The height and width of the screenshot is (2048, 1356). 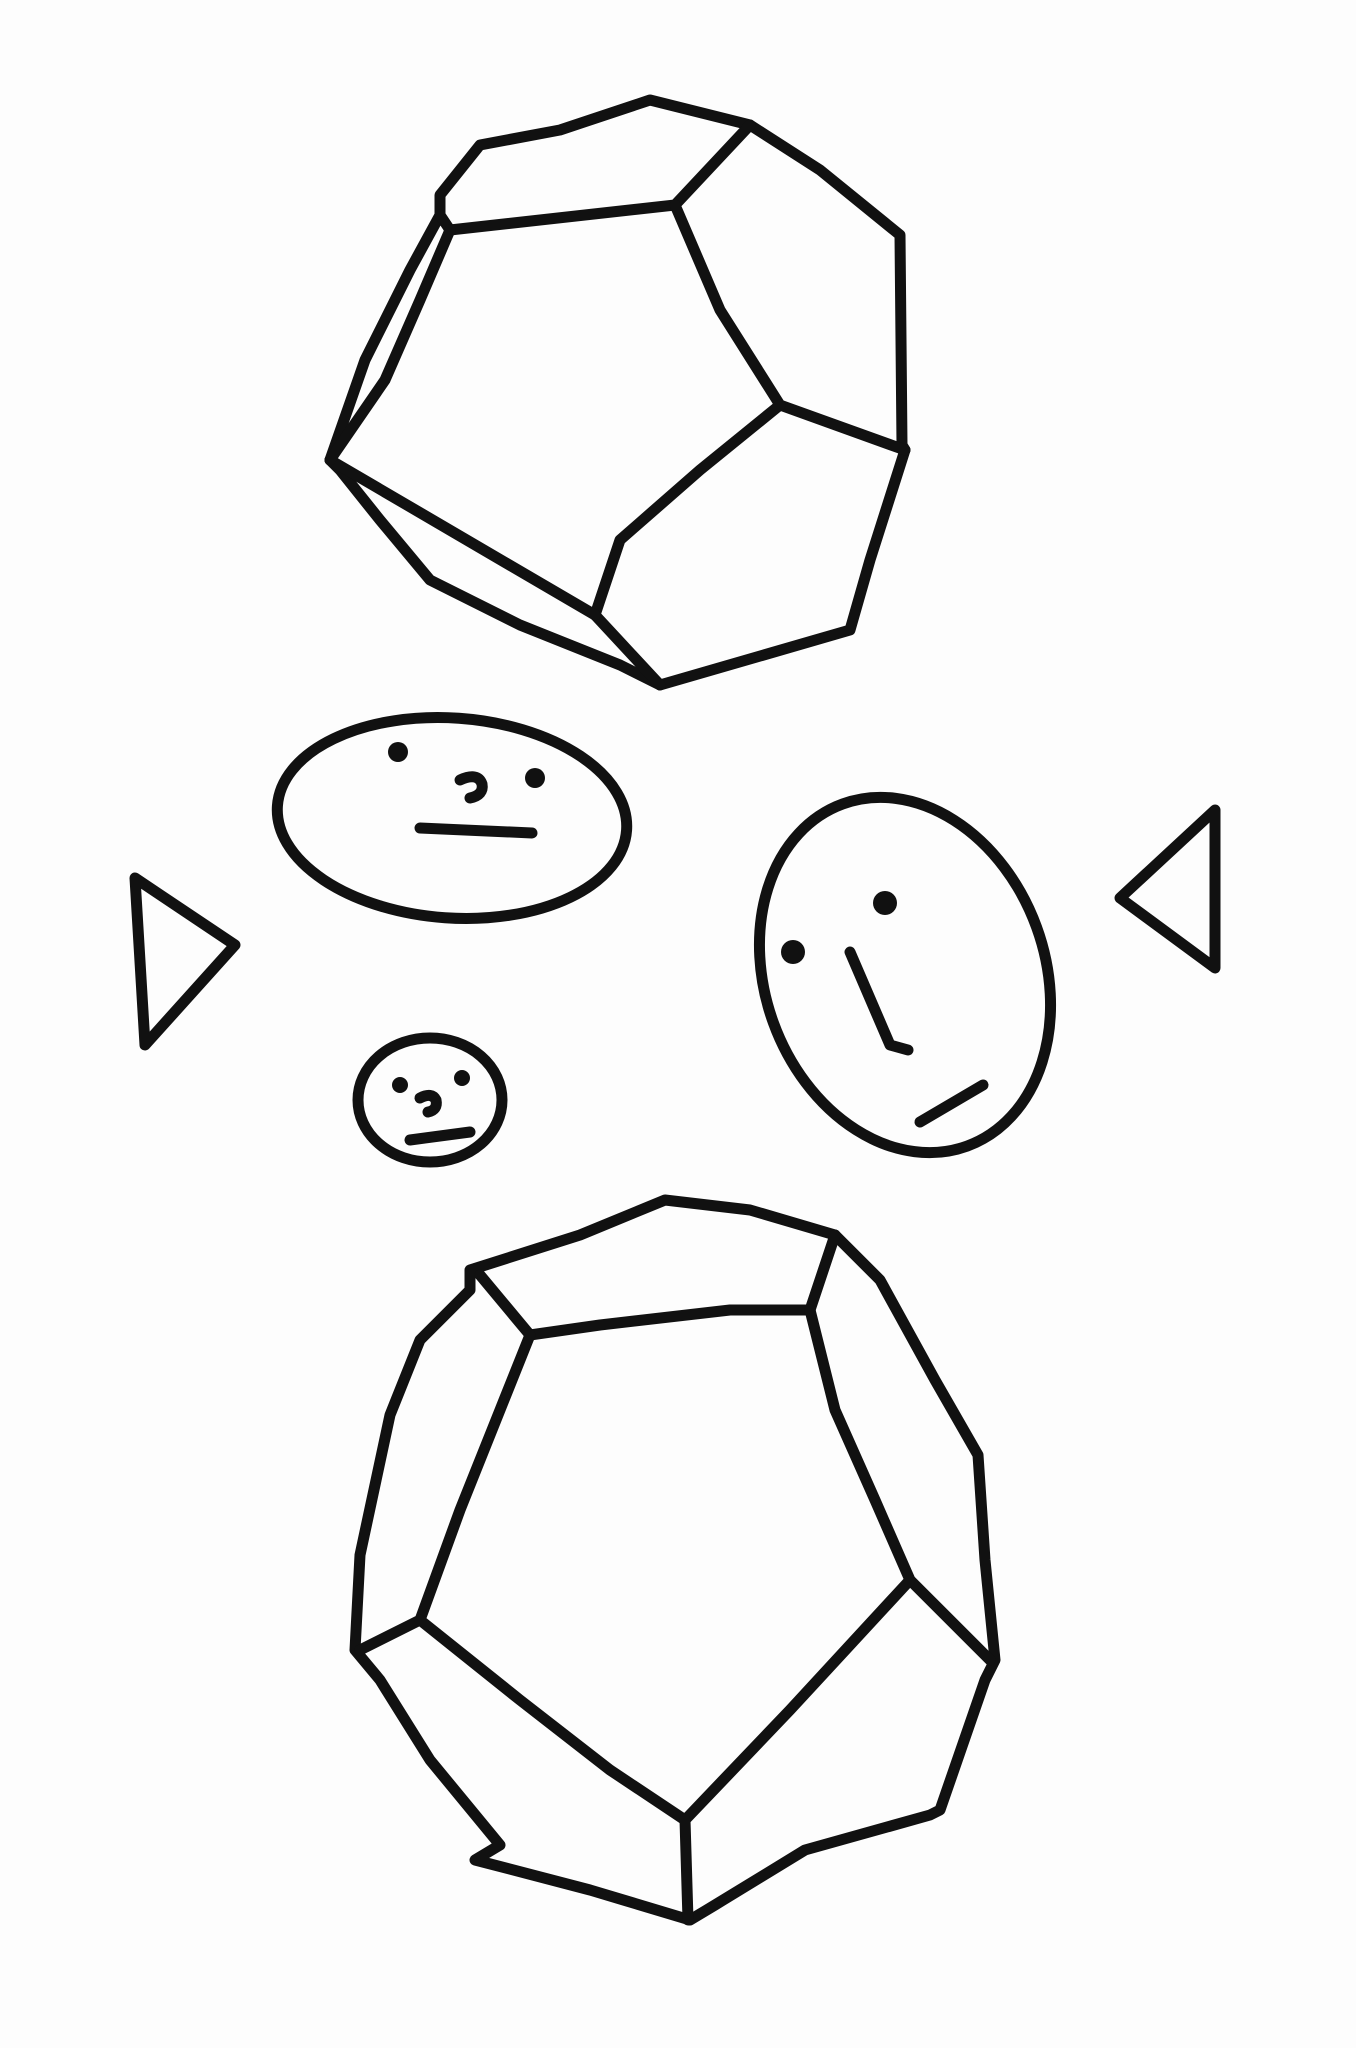 I want to click on small-face-mouth, so click(x=440, y=1136).